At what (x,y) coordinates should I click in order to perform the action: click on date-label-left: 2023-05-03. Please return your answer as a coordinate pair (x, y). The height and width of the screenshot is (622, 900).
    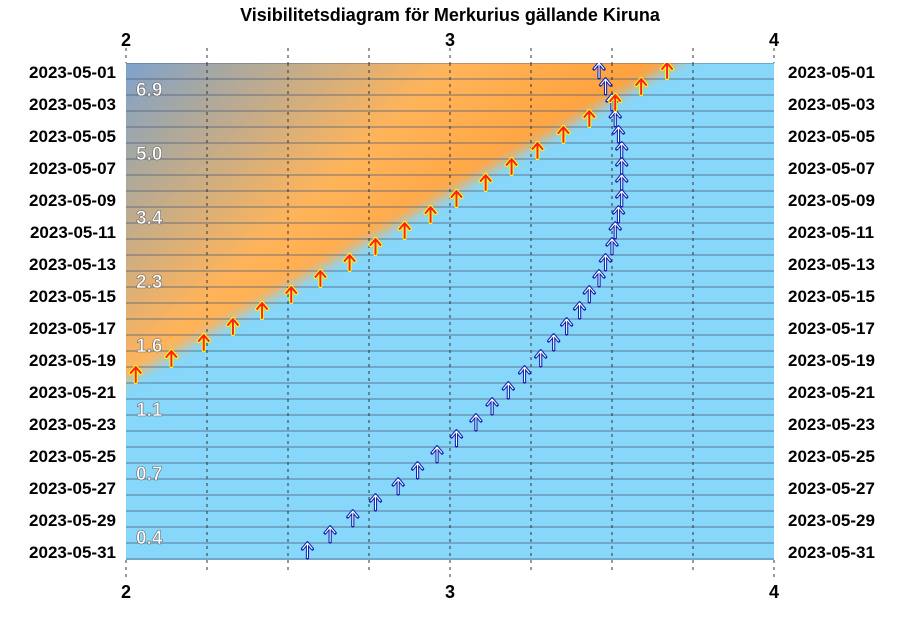
    Looking at the image, I should click on (72, 104).